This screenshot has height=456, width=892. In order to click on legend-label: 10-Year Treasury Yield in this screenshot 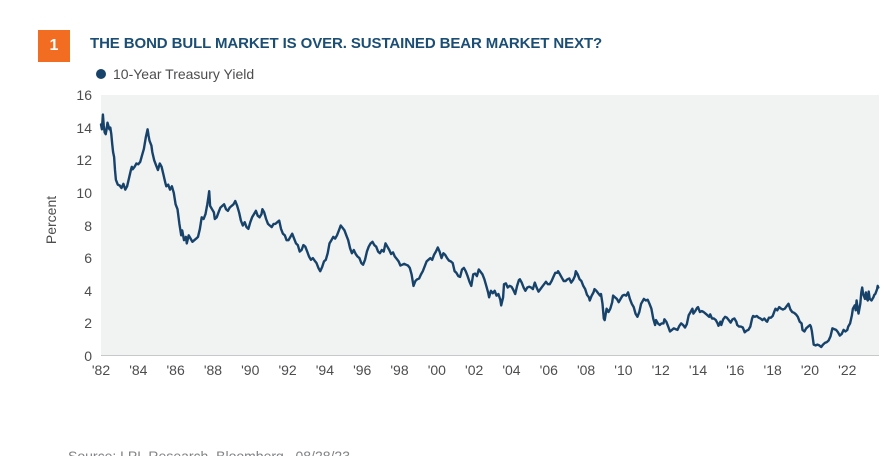, I will do `click(184, 74)`.